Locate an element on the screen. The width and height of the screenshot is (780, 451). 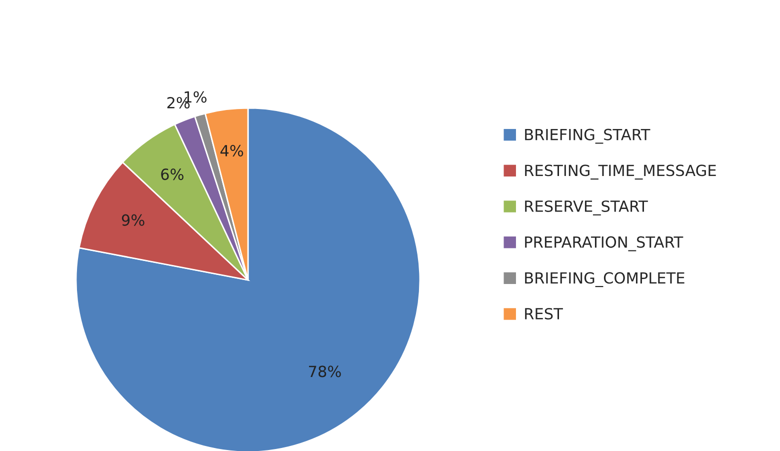
legend-label: RESTING_TIME_MESSAGE is located at coordinates (620, 172).